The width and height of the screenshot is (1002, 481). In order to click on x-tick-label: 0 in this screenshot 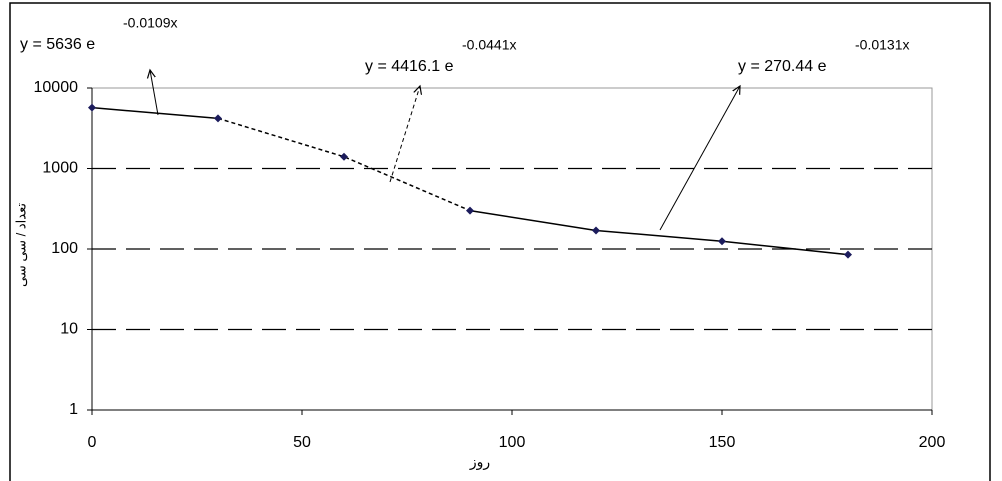, I will do `click(92, 442)`.